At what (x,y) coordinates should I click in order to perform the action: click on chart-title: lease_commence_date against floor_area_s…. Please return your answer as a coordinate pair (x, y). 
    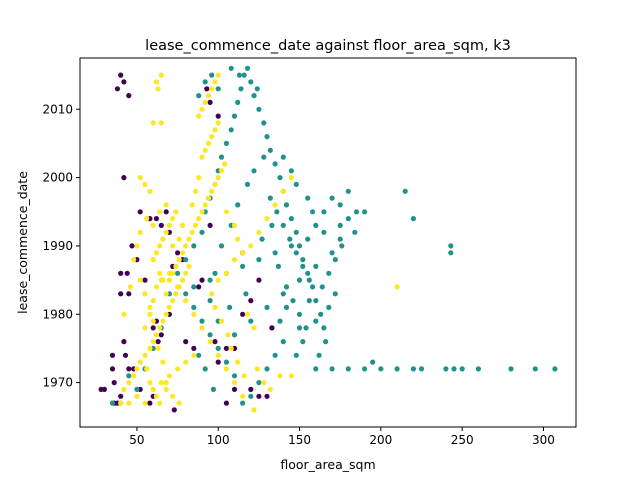
    Looking at the image, I should click on (328, 46).